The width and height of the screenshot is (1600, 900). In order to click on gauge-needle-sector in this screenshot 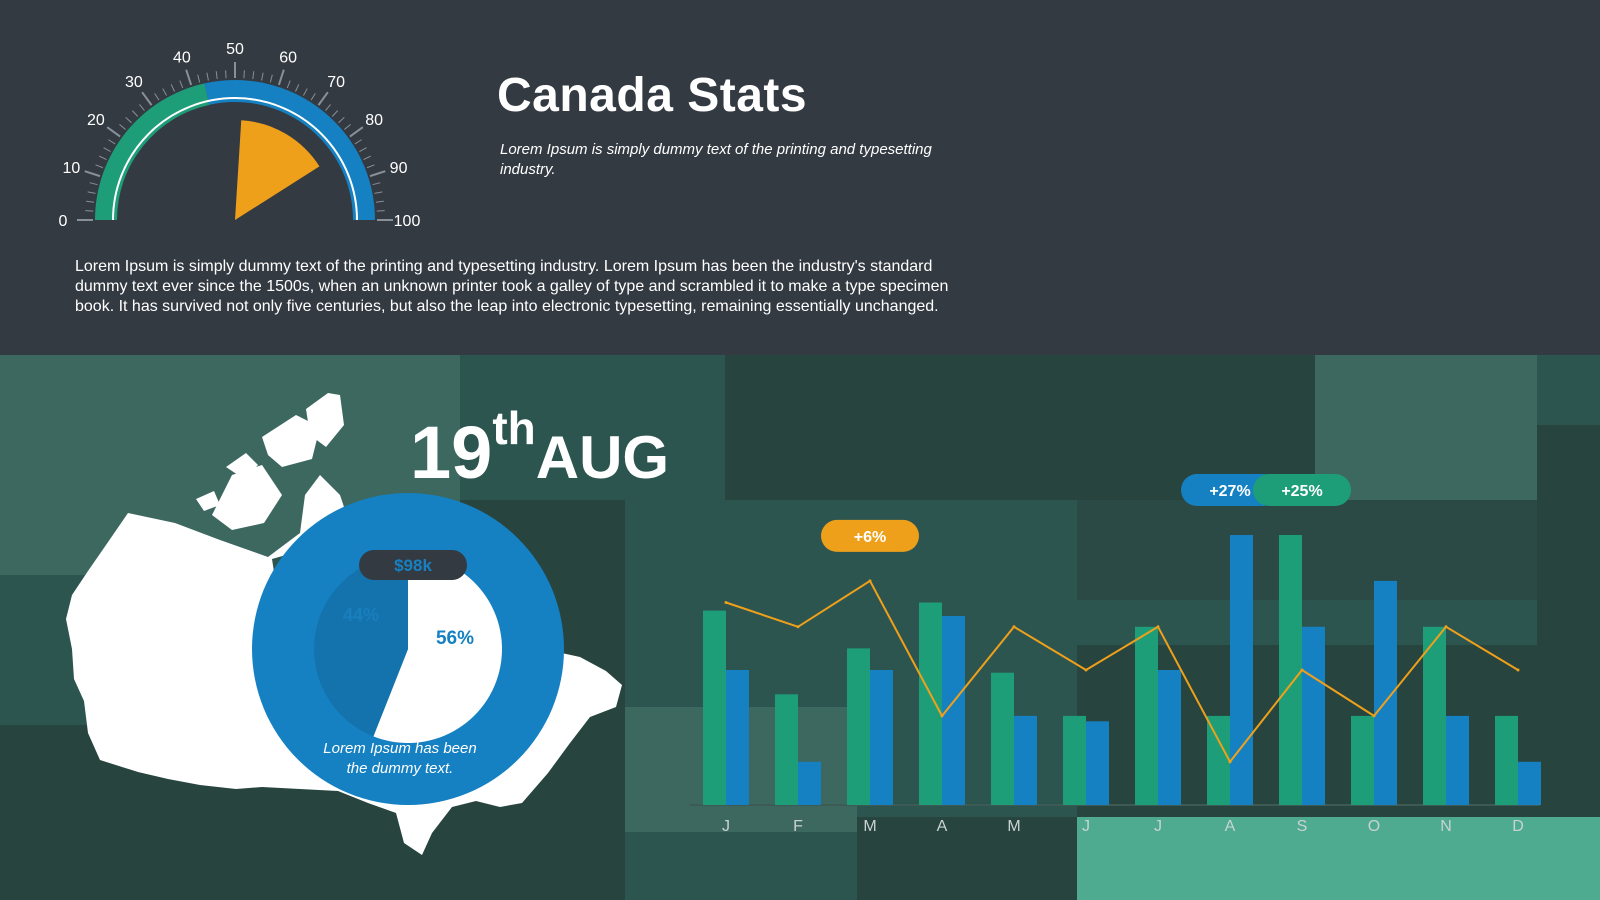, I will do `click(277, 170)`.